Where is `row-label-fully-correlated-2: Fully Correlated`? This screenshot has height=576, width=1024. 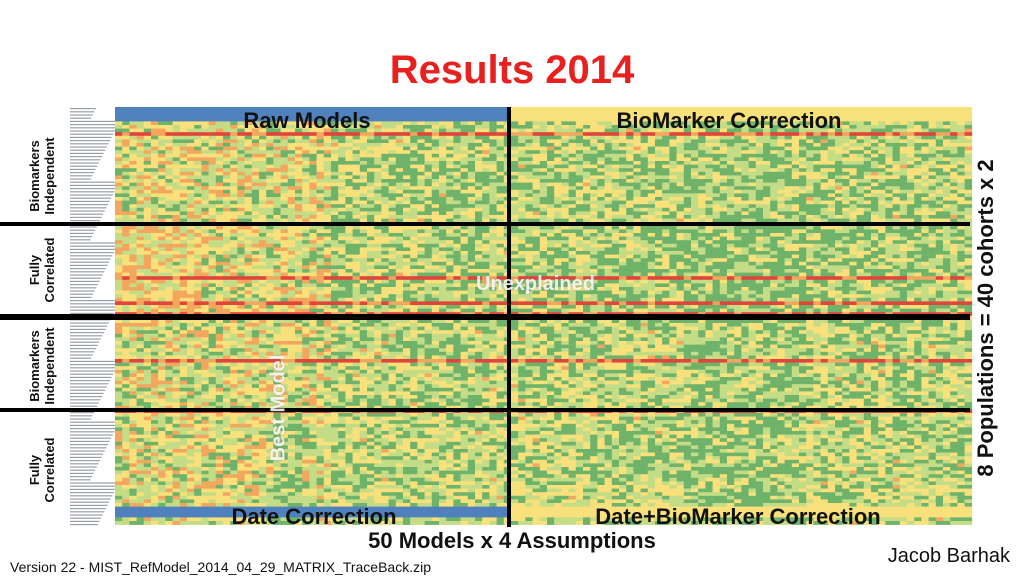
row-label-fully-correlated-2: Fully Correlated is located at coordinates (42, 470).